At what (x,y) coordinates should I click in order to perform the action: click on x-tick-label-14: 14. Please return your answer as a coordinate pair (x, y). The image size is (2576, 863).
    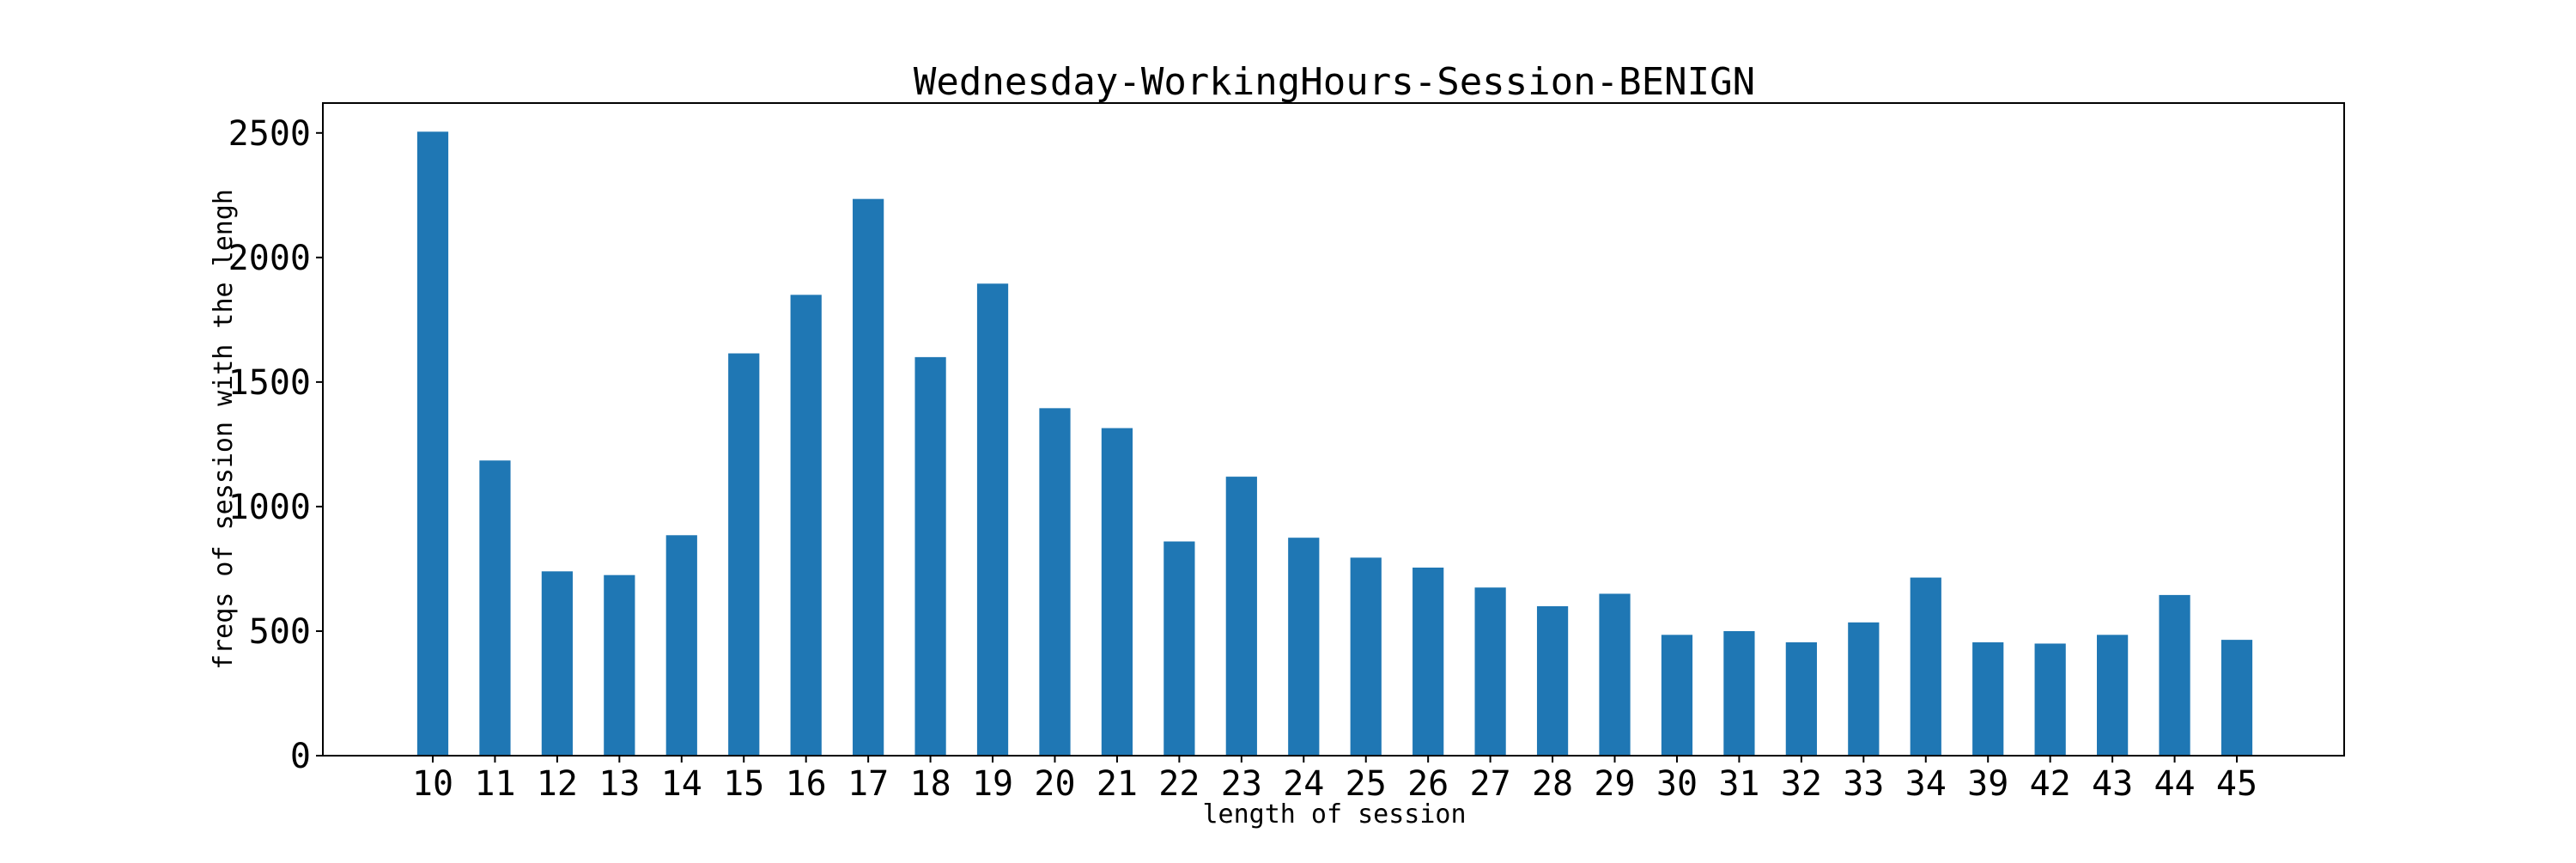
    Looking at the image, I should click on (682, 784).